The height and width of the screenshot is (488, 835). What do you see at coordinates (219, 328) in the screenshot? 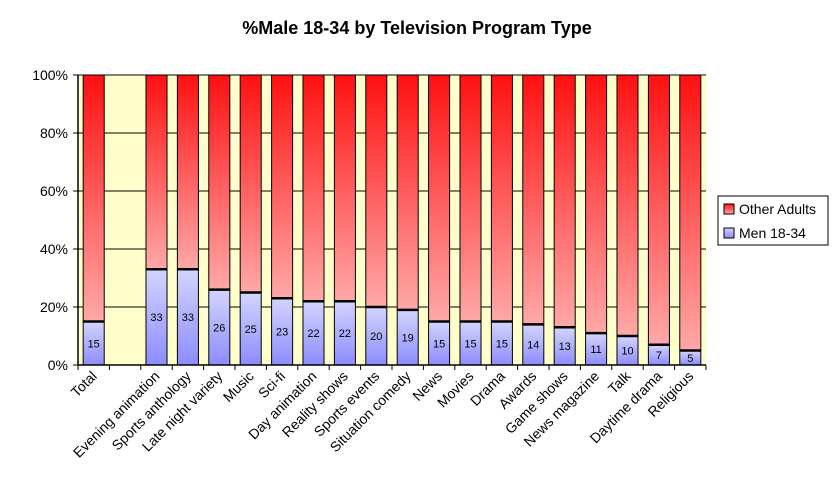
I see `data-label-late-night-variety: 26` at bounding box center [219, 328].